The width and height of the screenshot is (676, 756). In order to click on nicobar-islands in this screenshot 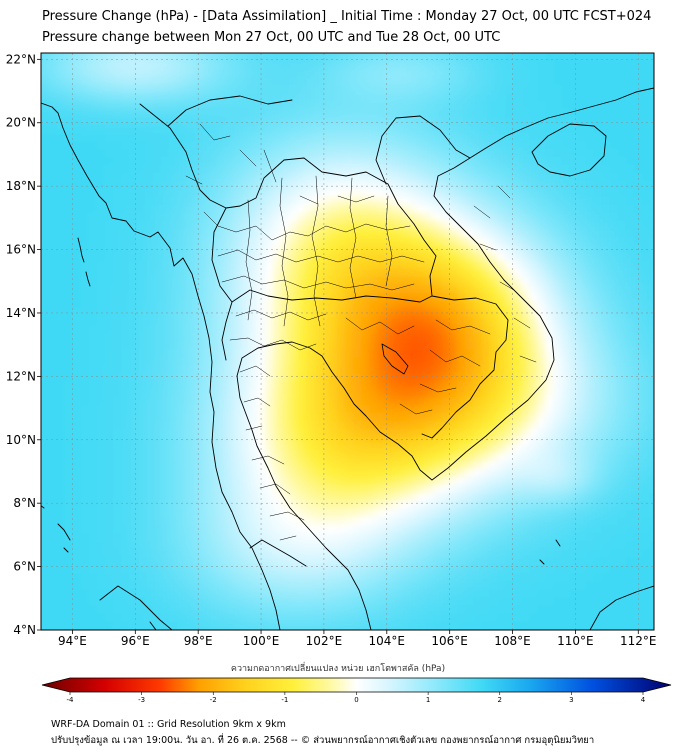, I will do `click(56, 529)`.